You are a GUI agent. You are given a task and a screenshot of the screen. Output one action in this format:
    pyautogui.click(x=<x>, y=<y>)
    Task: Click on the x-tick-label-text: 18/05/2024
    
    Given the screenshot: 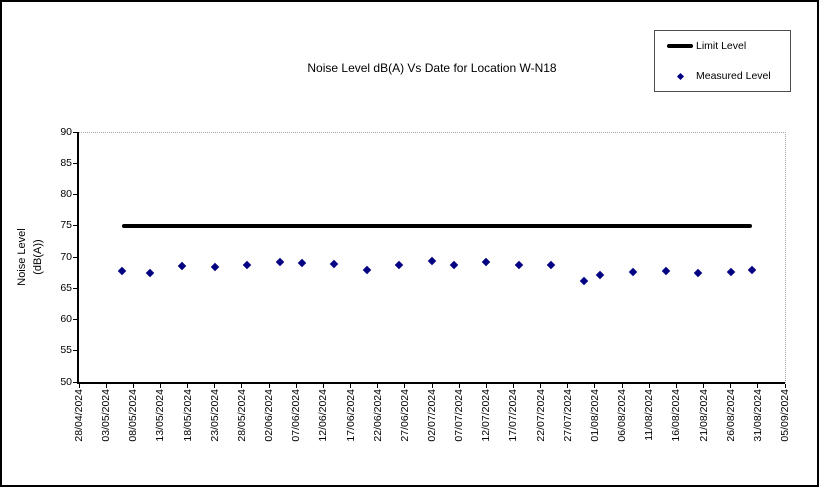 What is the action you would take?
    pyautogui.click(x=187, y=415)
    